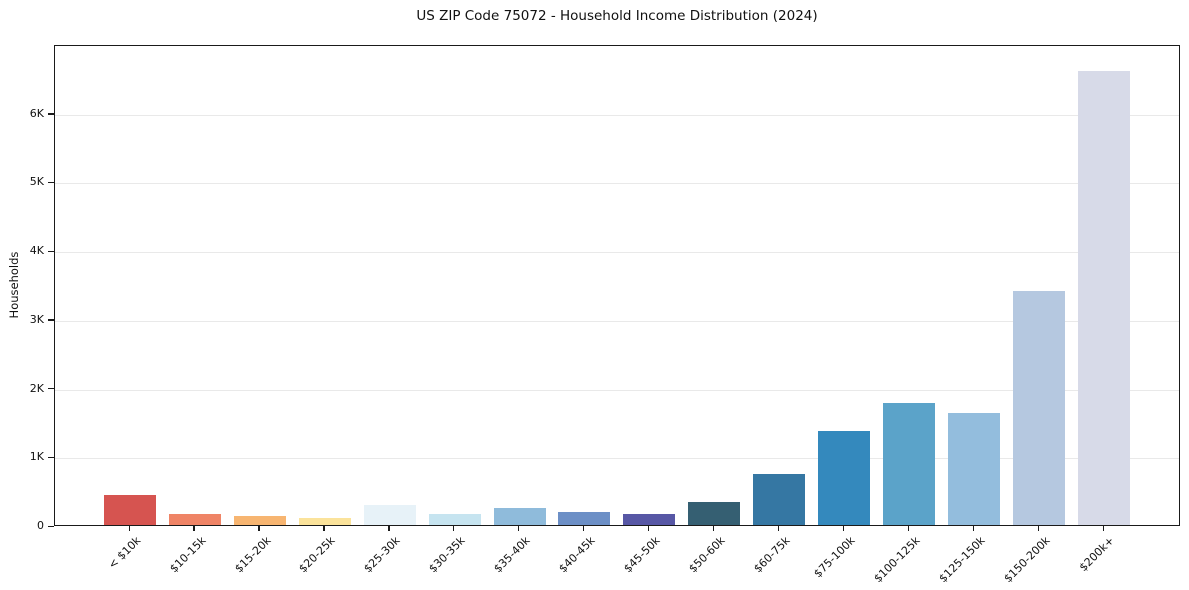 The image size is (1189, 590). What do you see at coordinates (36, 251) in the screenshot?
I see `y-tick-label: 4K` at bounding box center [36, 251].